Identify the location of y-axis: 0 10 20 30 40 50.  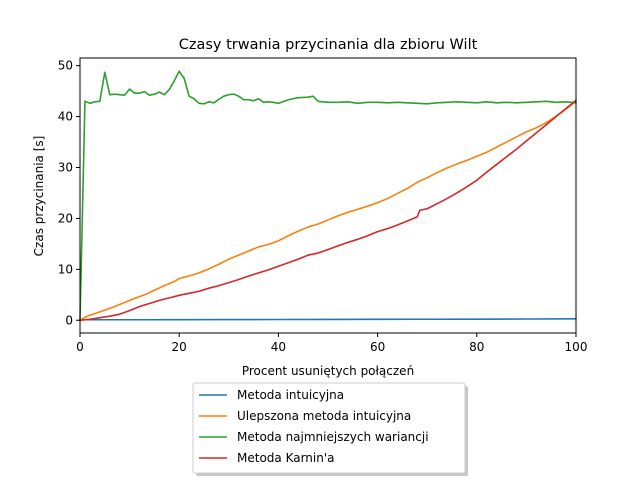
(69, 193).